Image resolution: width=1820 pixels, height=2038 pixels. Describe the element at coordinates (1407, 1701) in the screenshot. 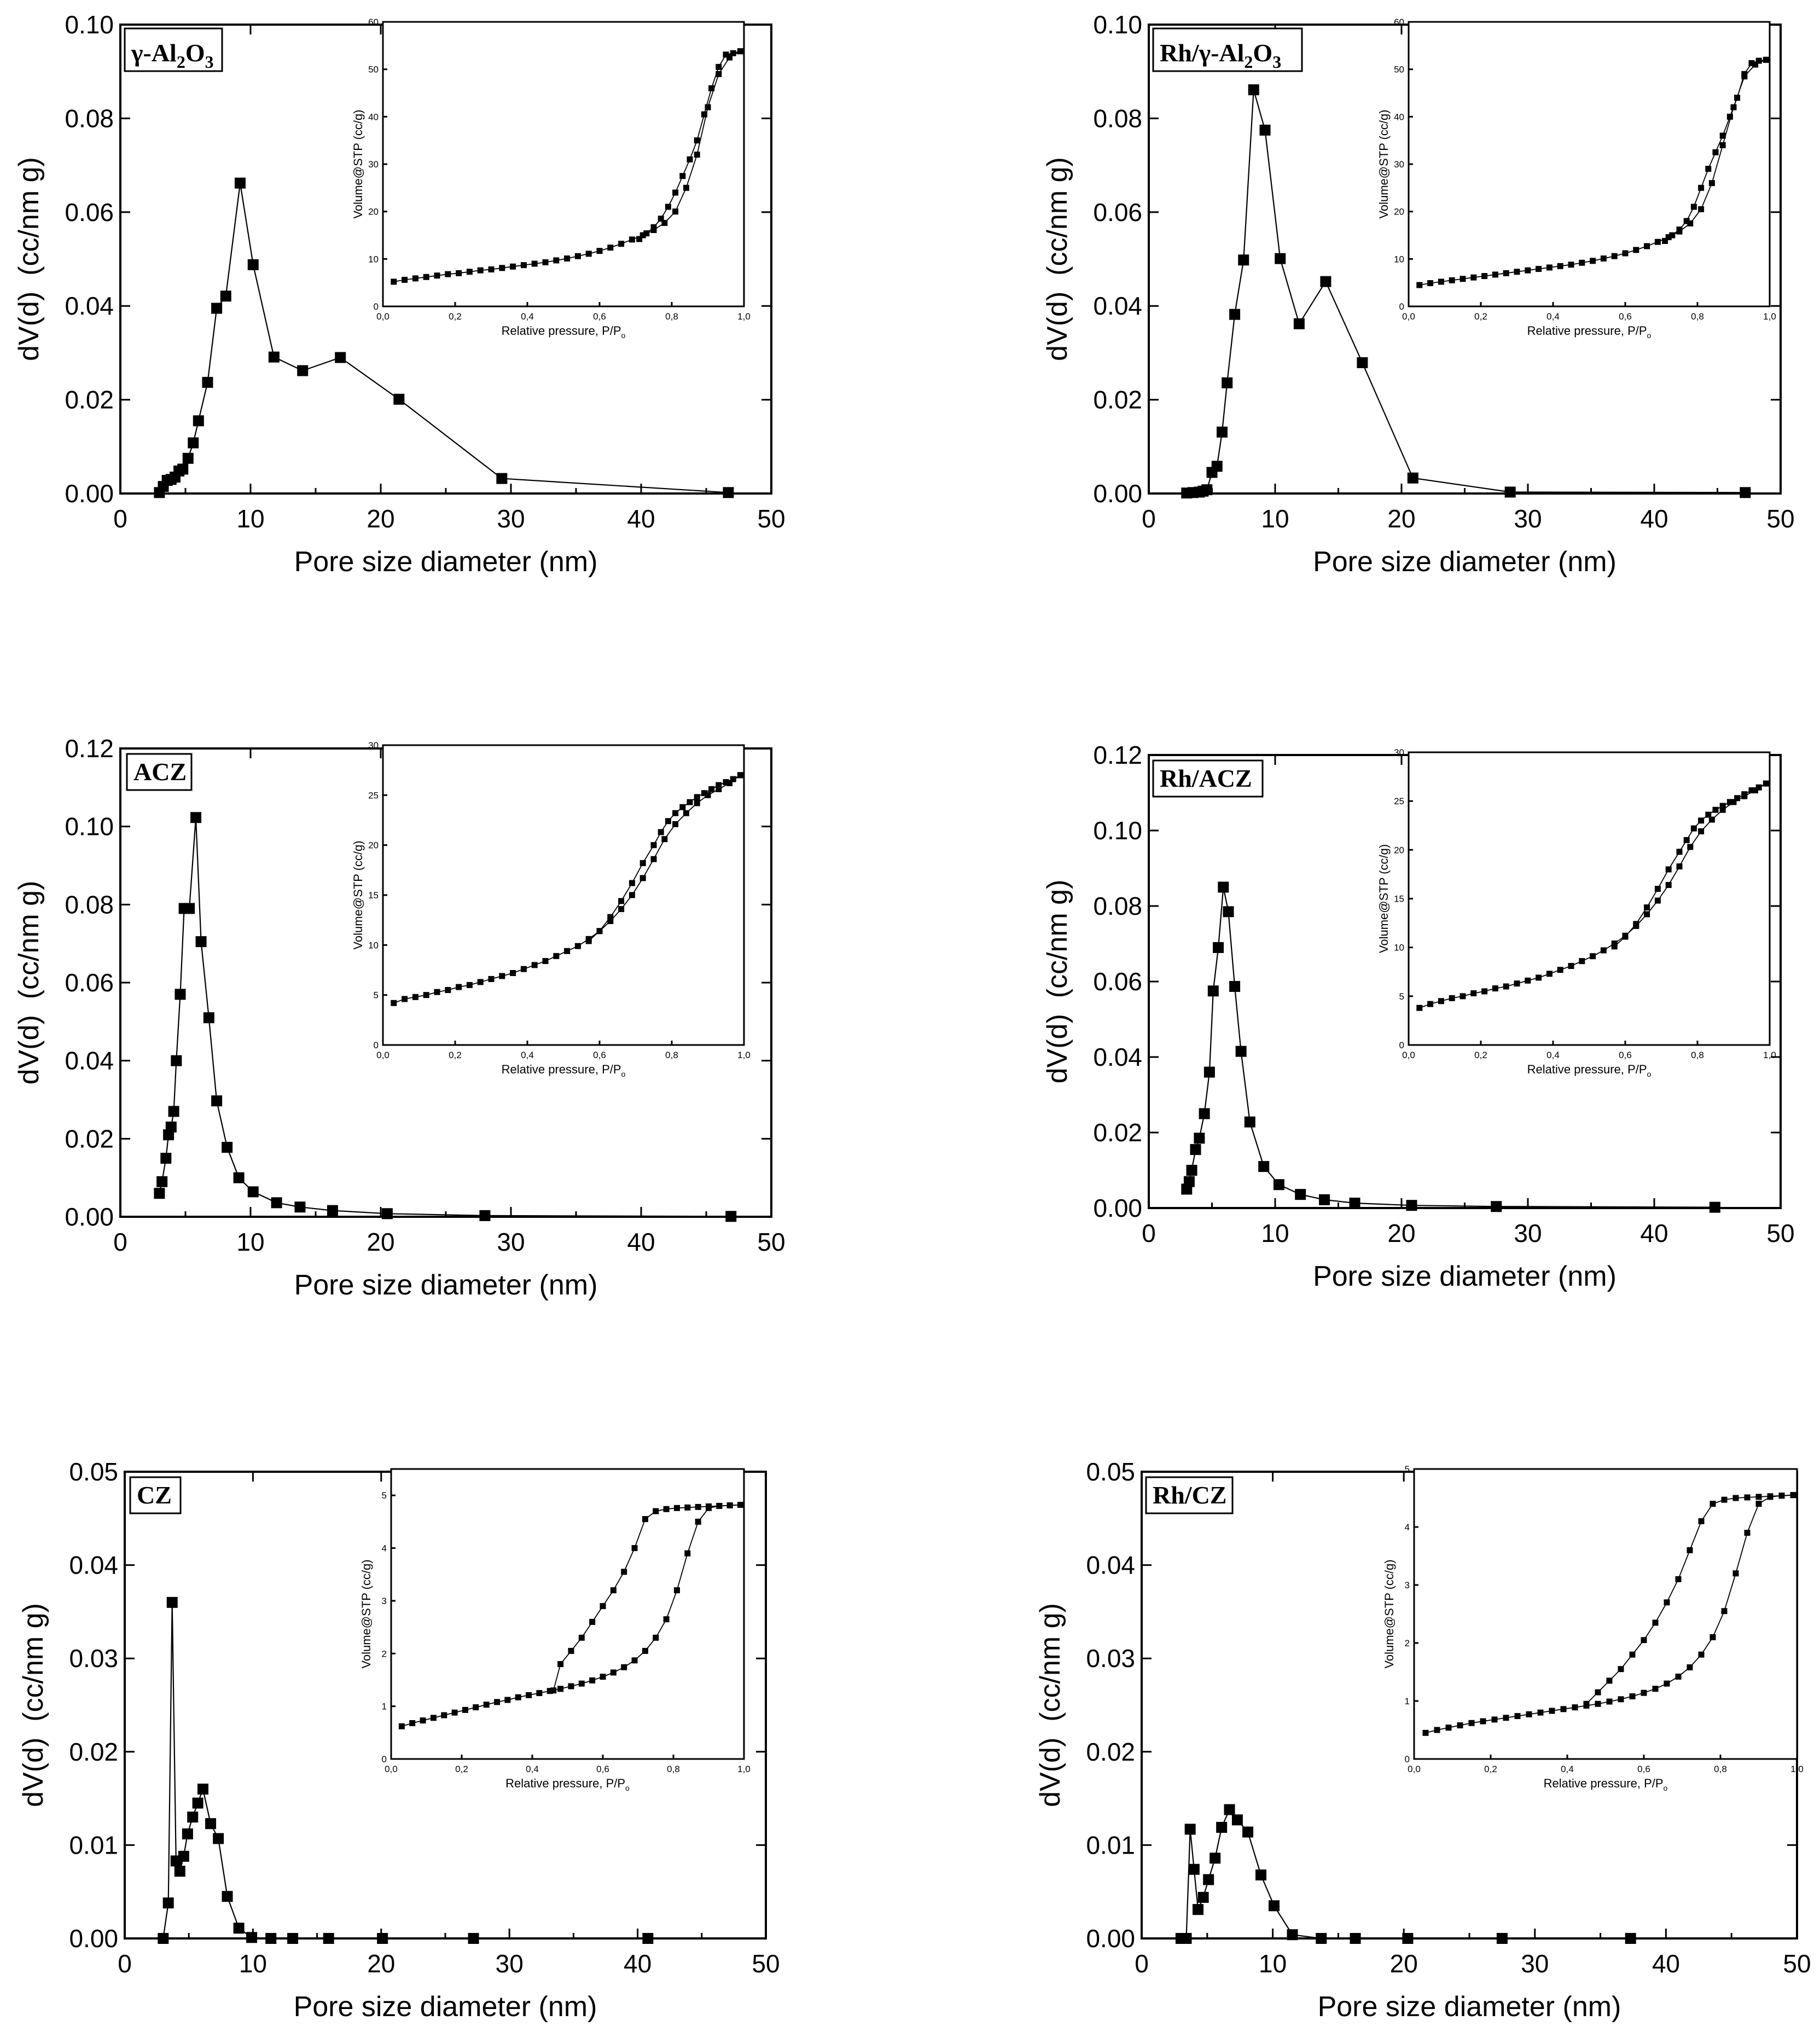

I see `inset-y-tick-label: 1` at that location.